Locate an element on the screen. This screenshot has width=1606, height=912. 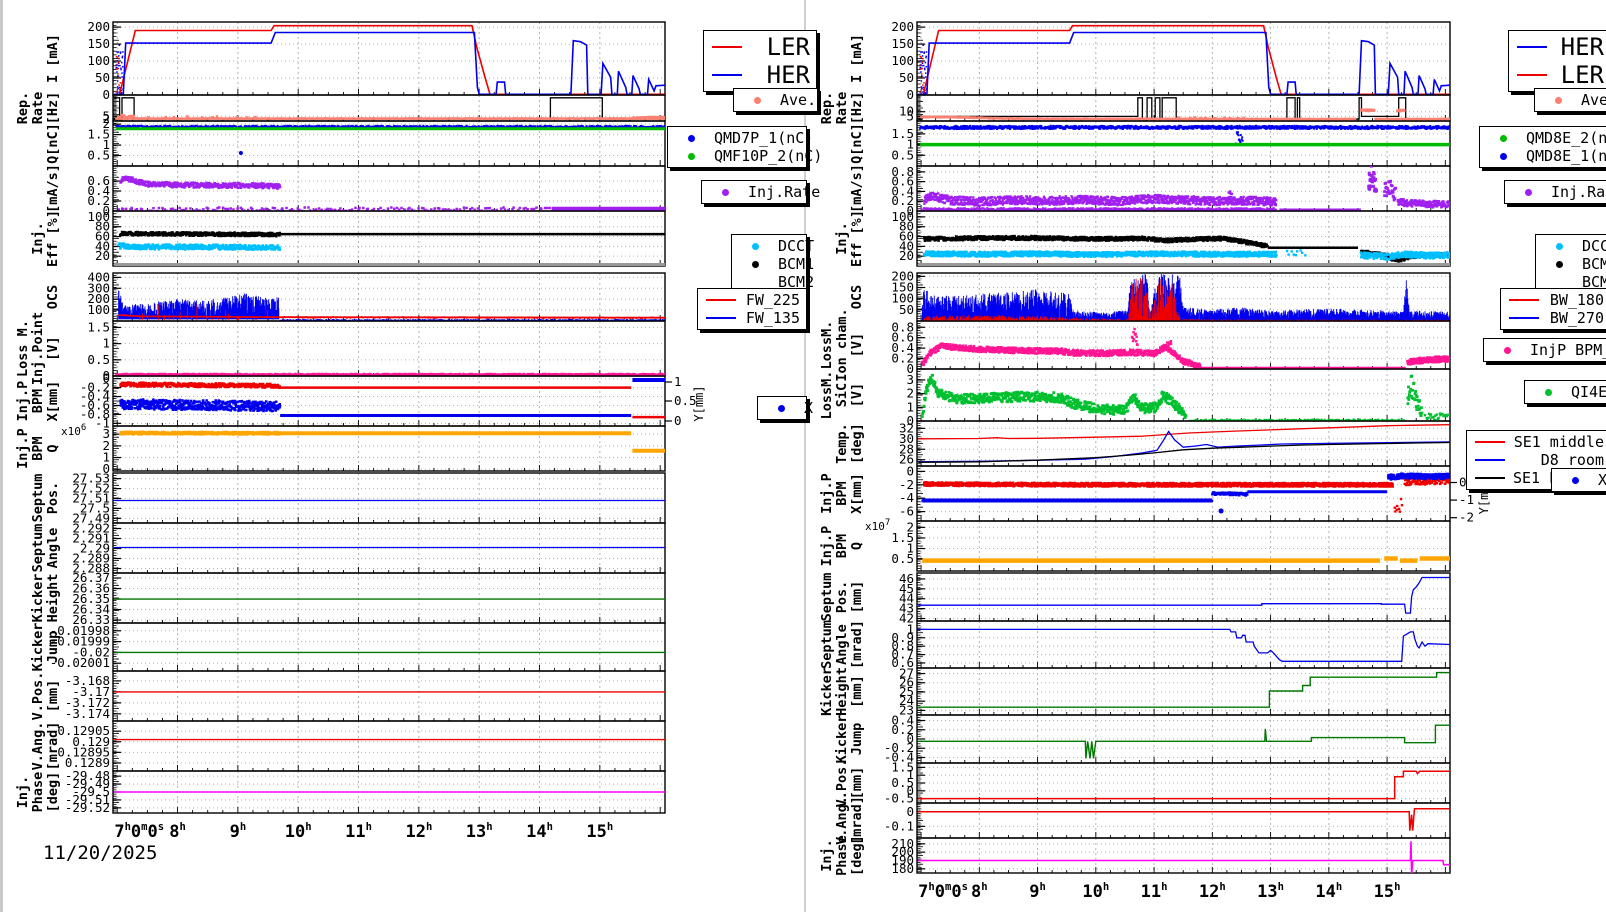
legend-label: BCM1 is located at coordinates (1594, 264).